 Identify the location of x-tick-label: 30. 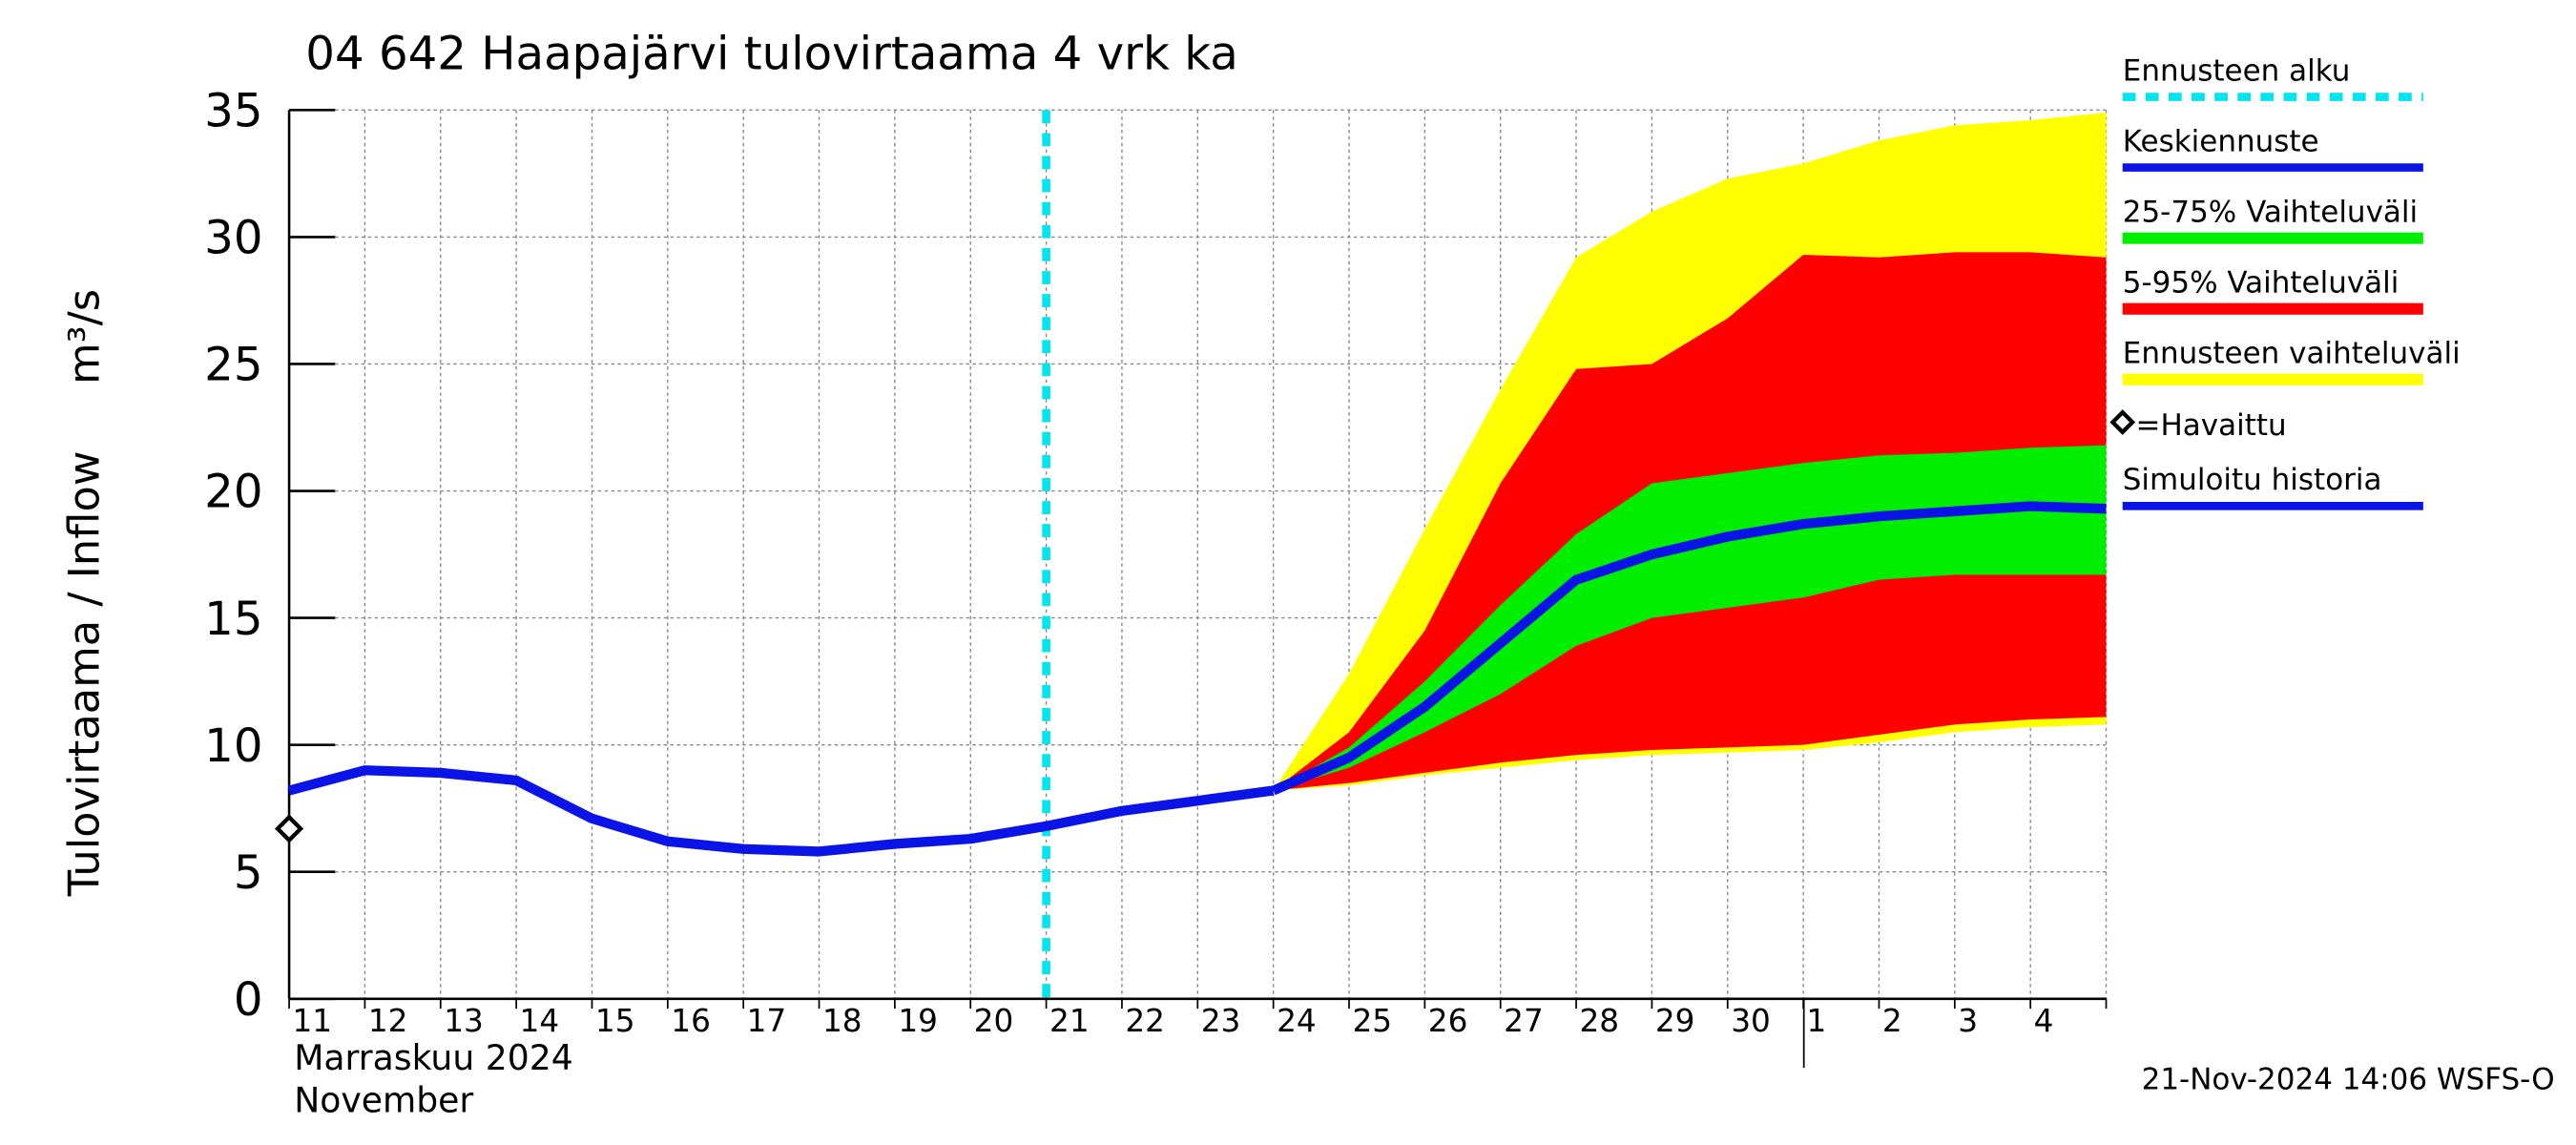
(1751, 1021).